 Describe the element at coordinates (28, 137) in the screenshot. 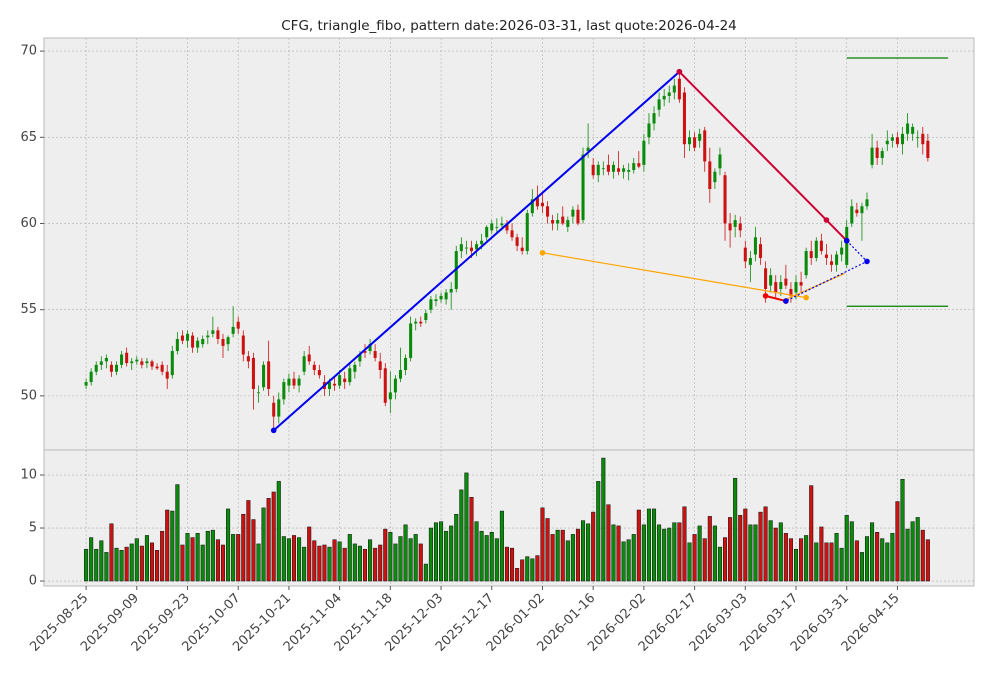

I see `y-tick-label: 65` at that location.